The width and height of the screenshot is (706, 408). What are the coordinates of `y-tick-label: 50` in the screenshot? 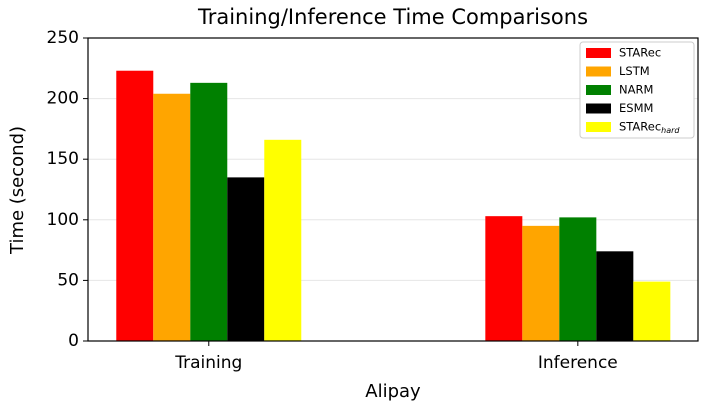 It's located at (68, 280).